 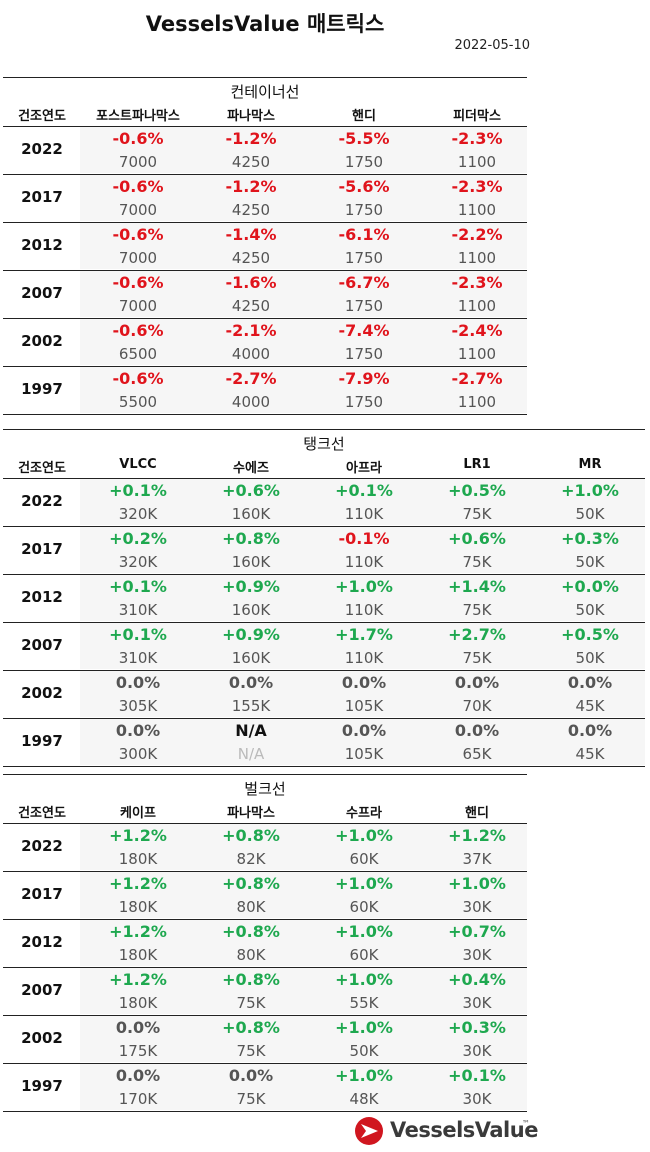 I want to click on value: N/A, so click(x=251, y=754).